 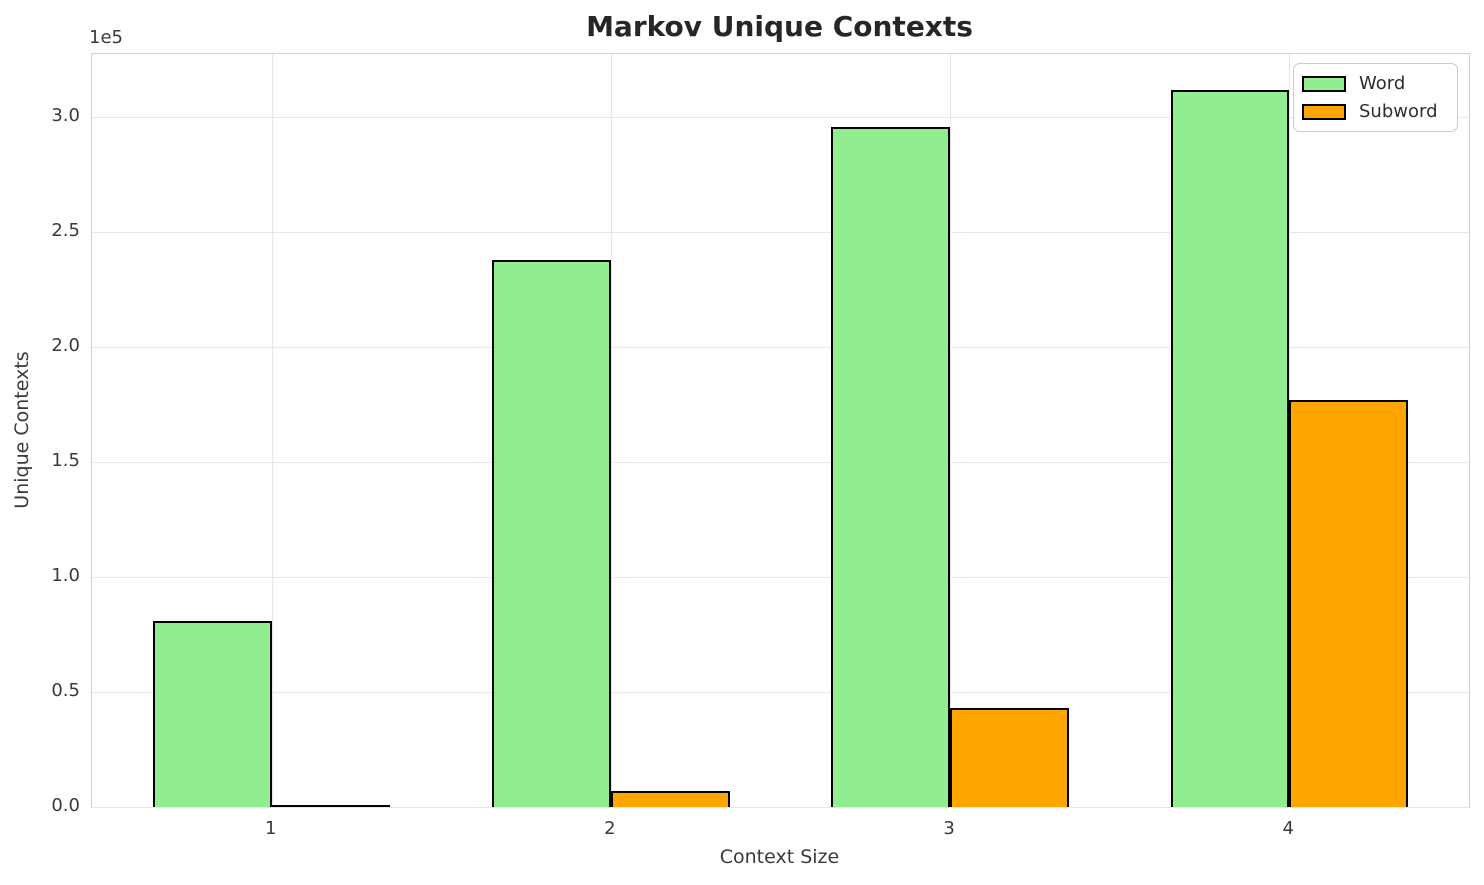 What do you see at coordinates (65, 691) in the screenshot?
I see `y-tick-label: 0.5` at bounding box center [65, 691].